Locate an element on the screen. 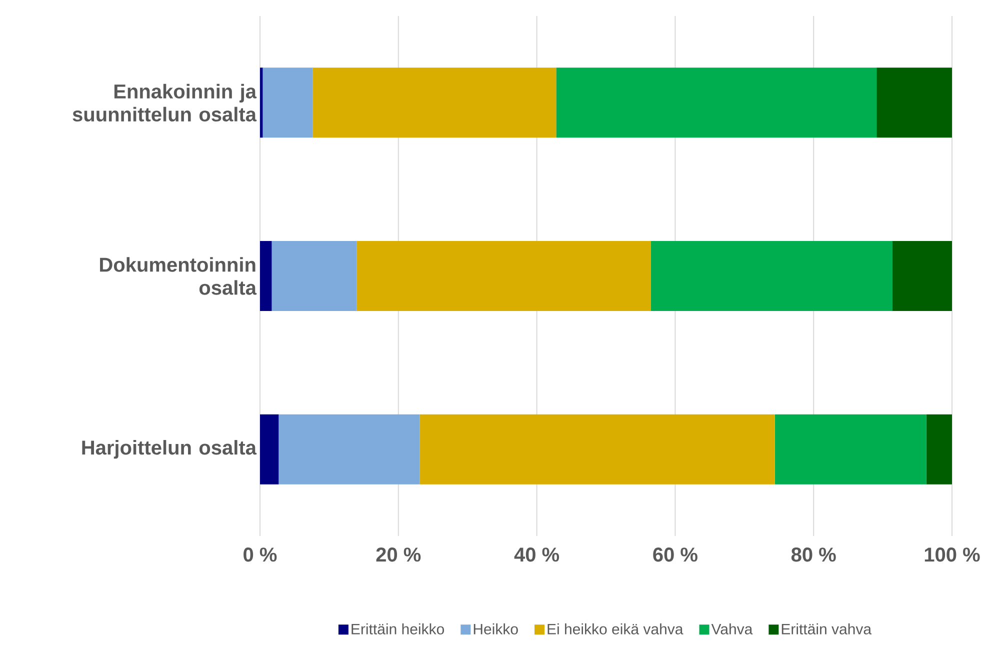 This screenshot has width=999, height=646. legend-label: Erittäin heikko is located at coordinates (398, 628).